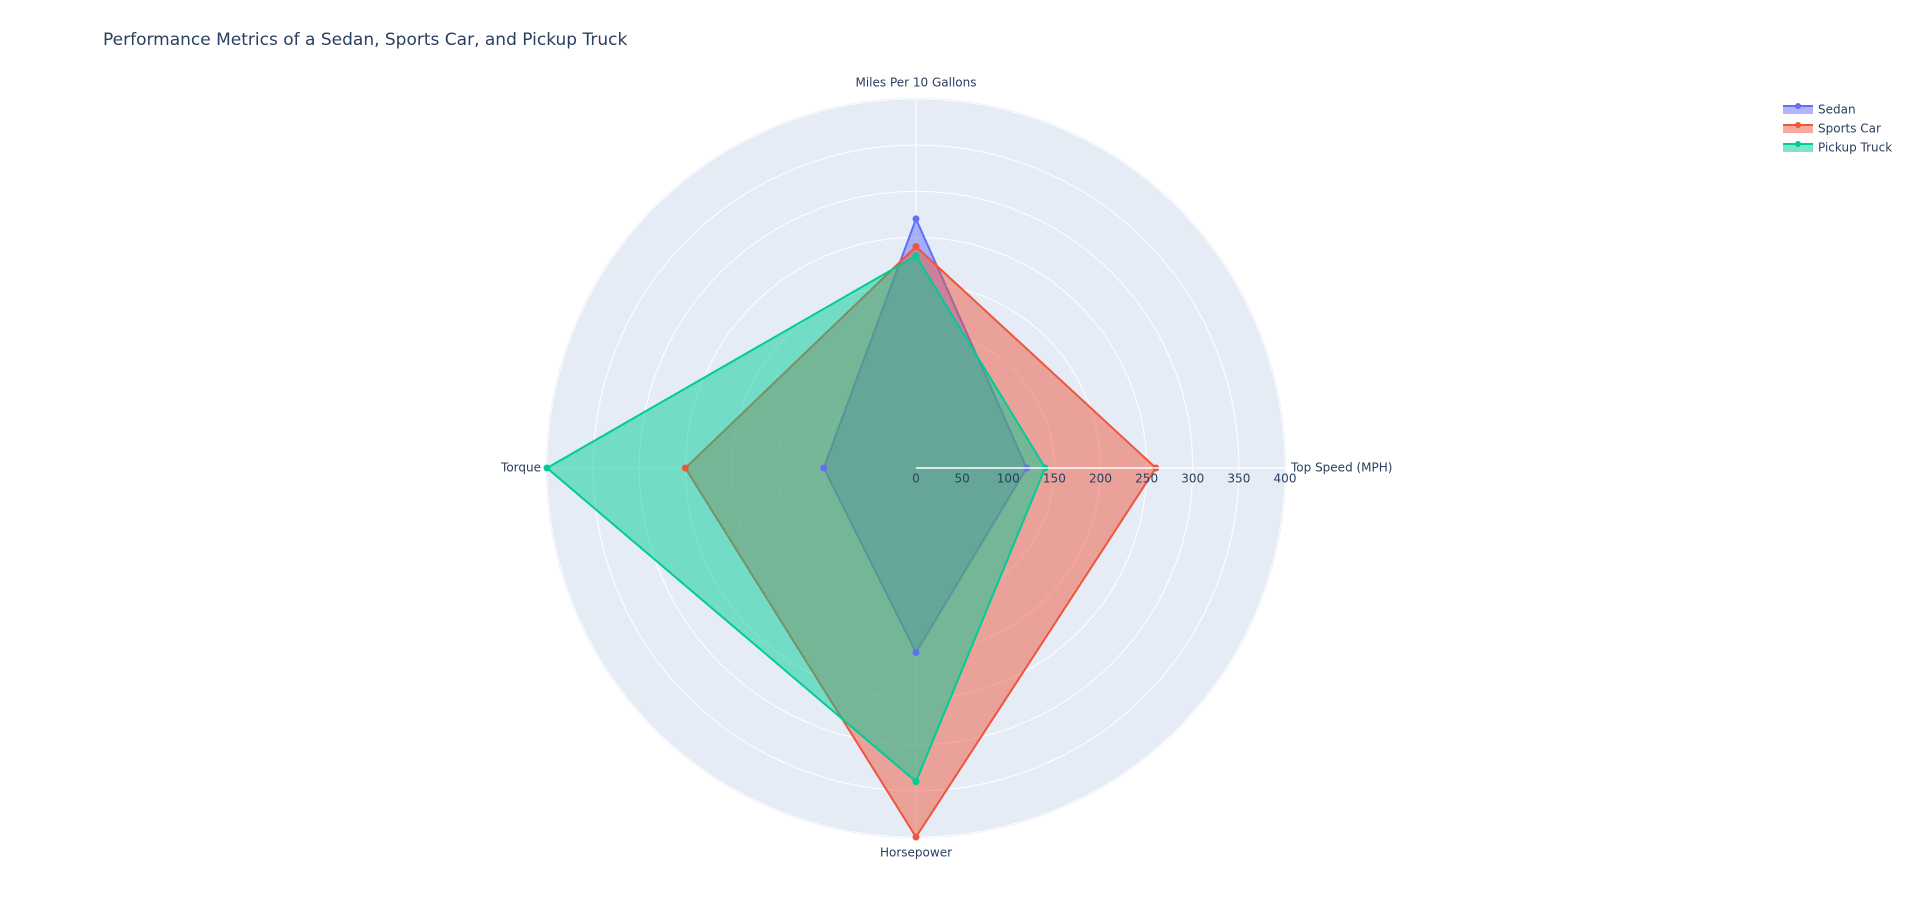  Describe the element at coordinates (1192, 479) in the screenshot. I see `r-tick-label: 300` at that location.